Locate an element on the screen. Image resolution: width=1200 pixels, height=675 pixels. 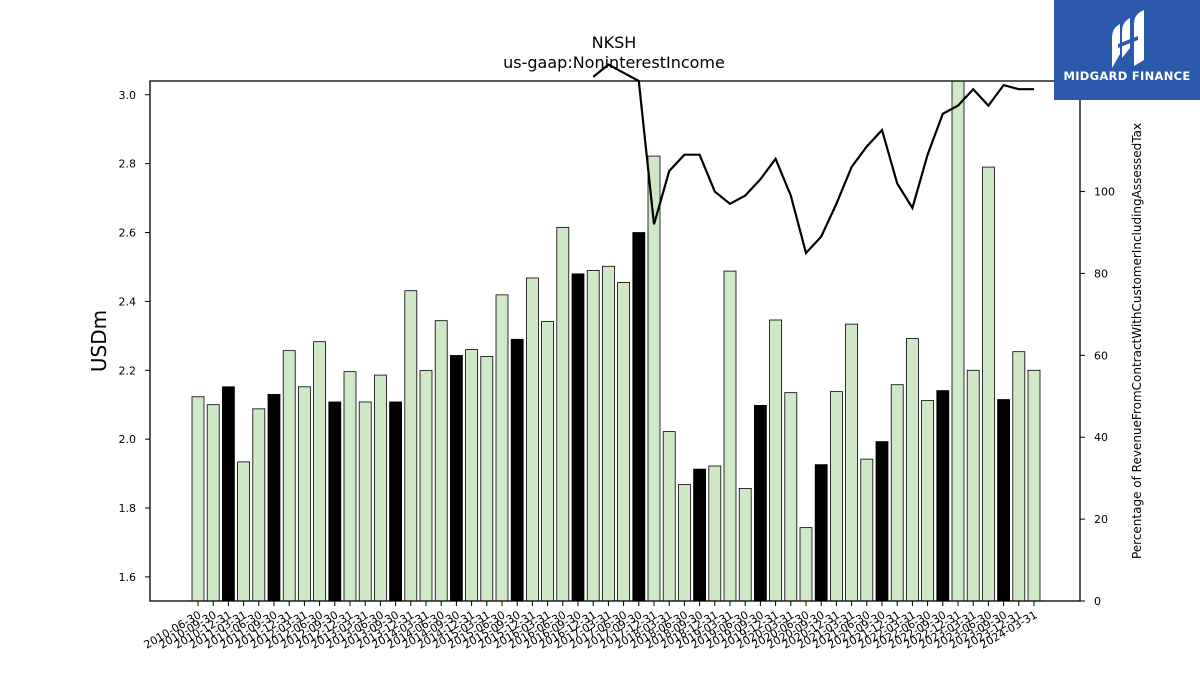
y-tick-label: 1.6 is located at coordinates (128, 577).